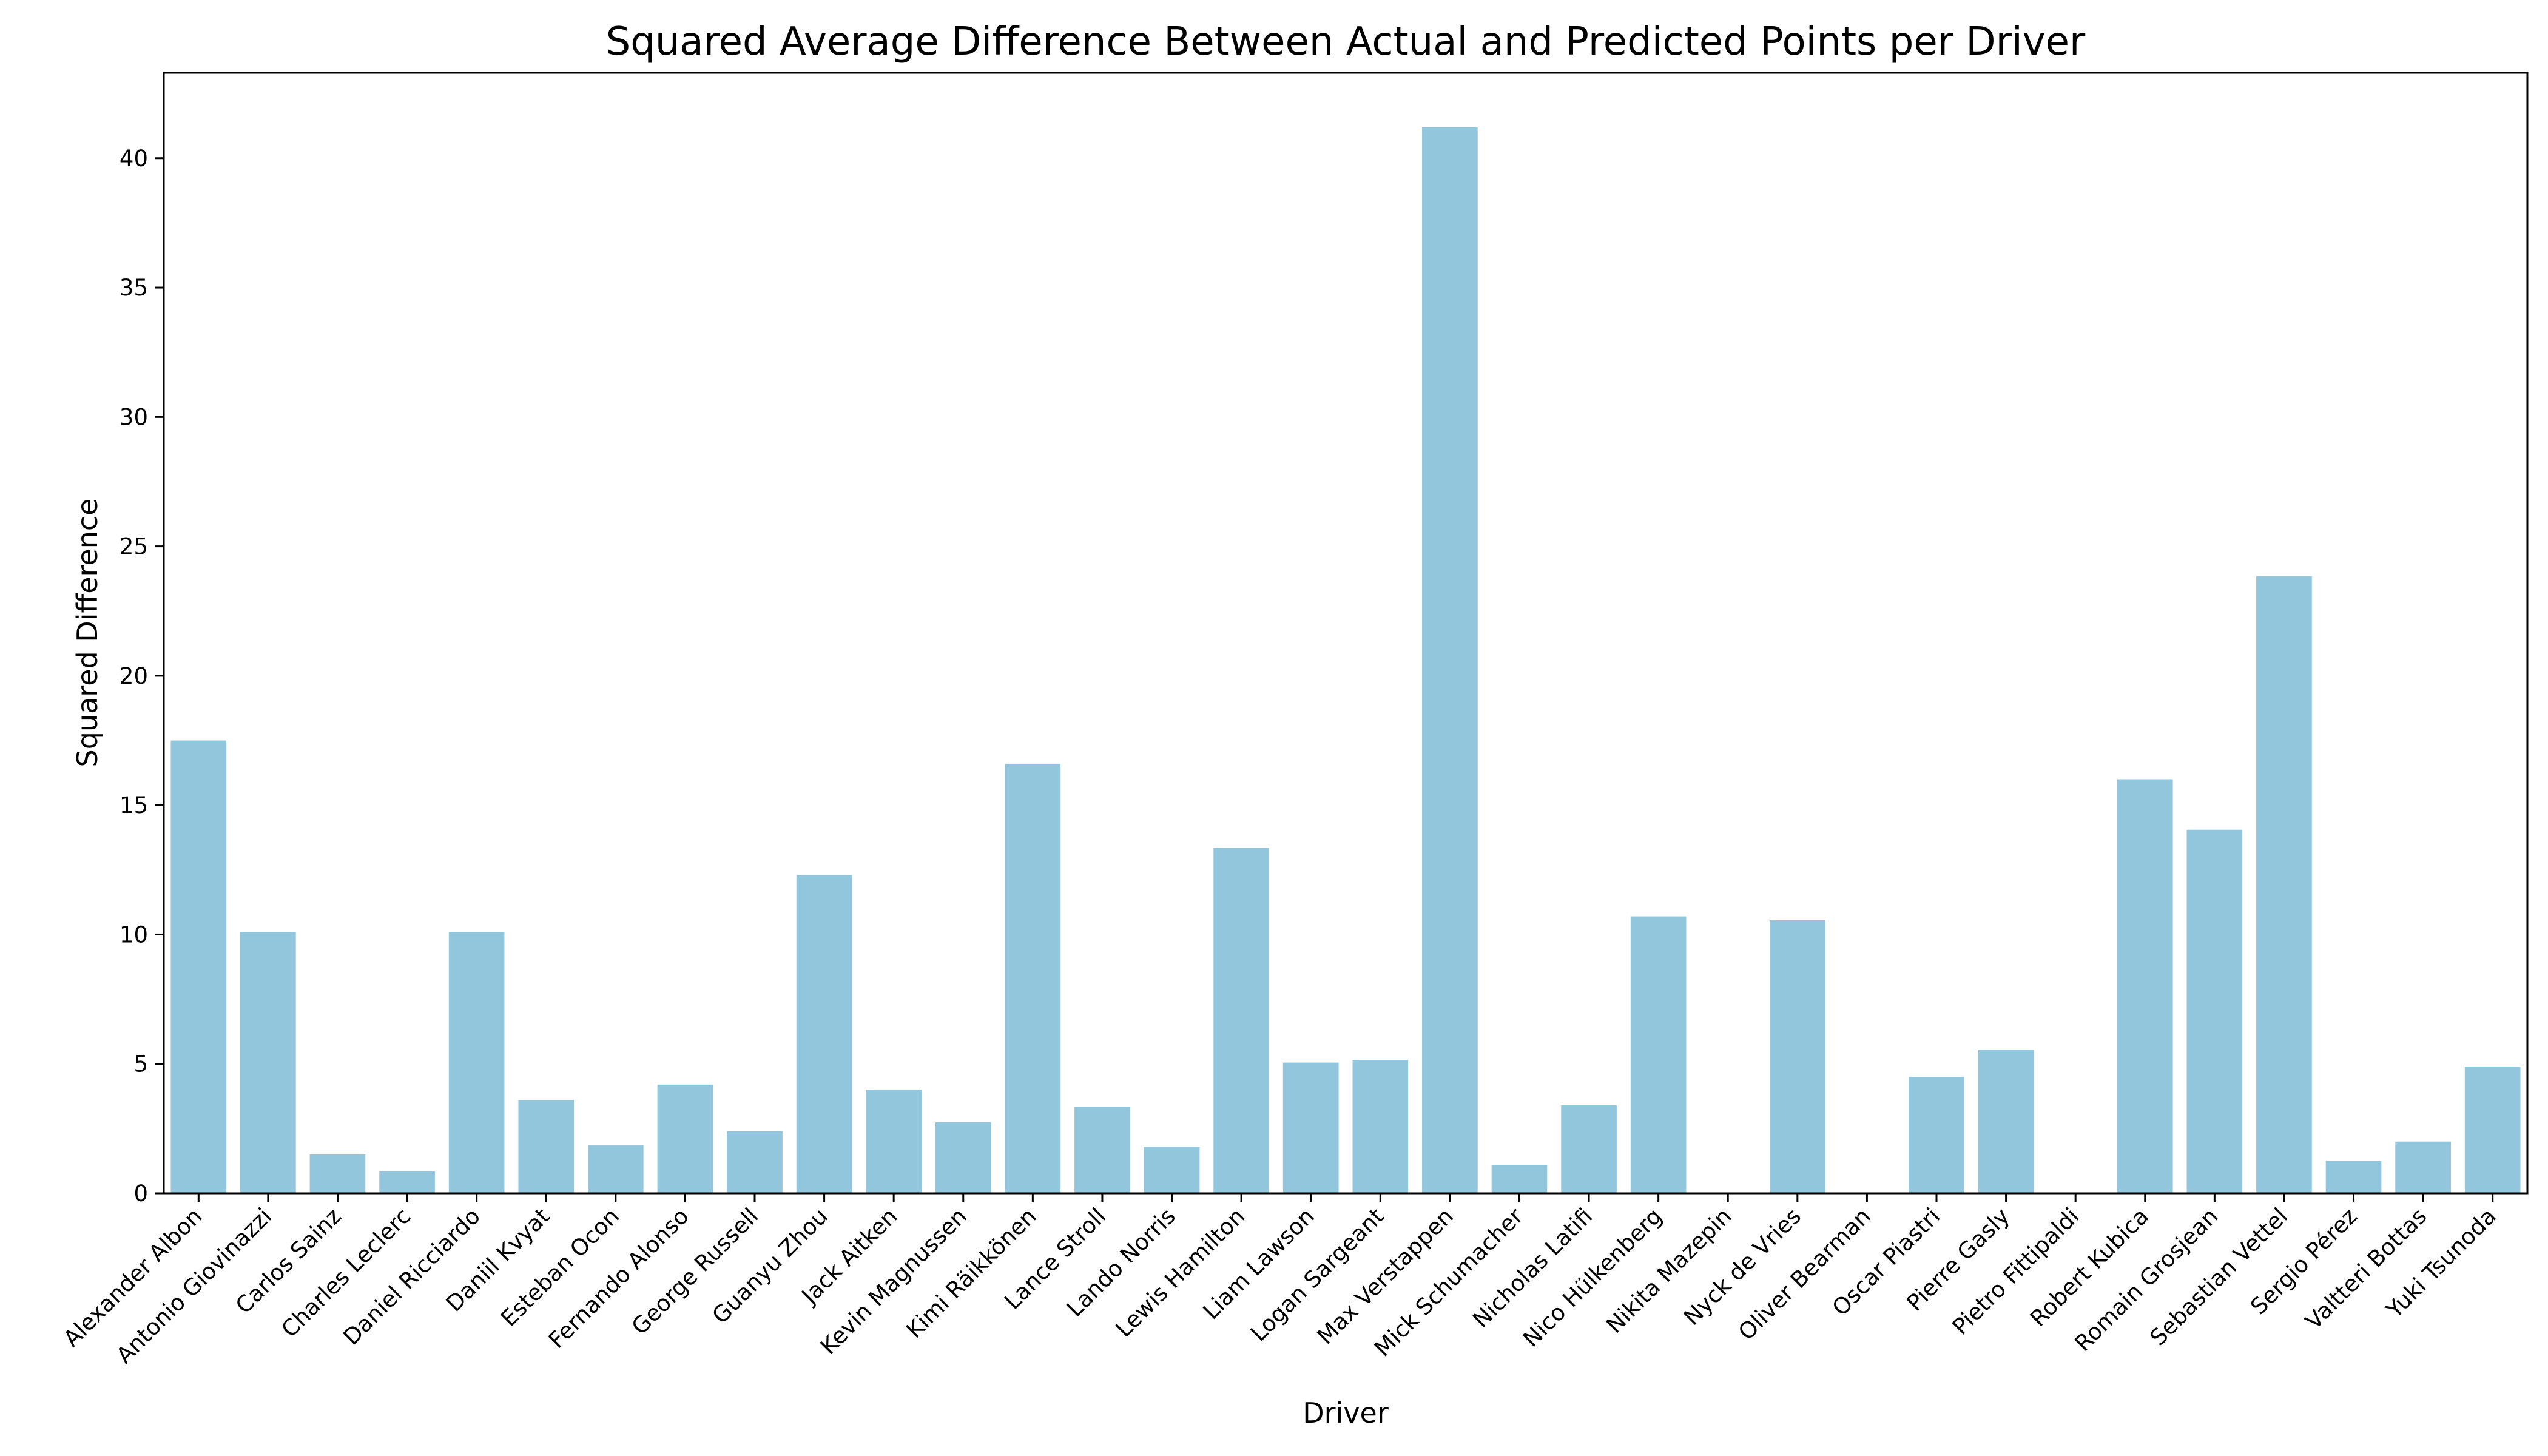  What do you see at coordinates (346, 1273) in the screenshot?
I see `x-tick-label: Charles Leclerc` at bounding box center [346, 1273].